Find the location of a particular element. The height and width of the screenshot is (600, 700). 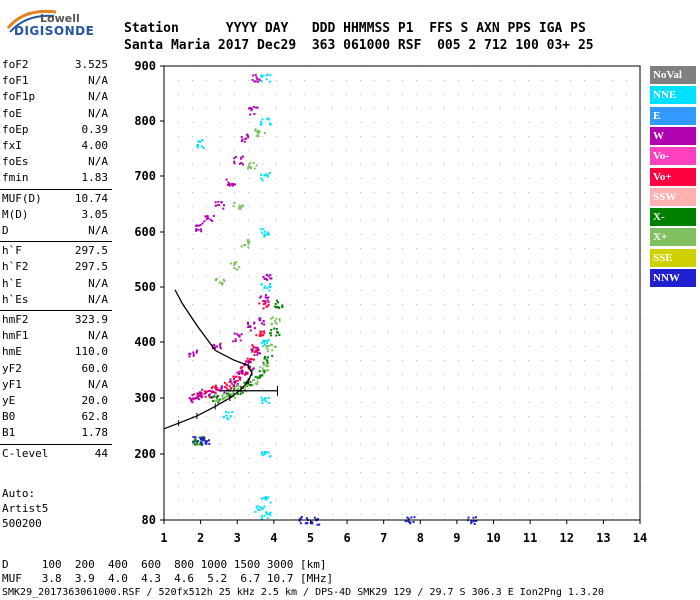

param-fof1p: foF1p N/A is located at coordinates (55, 97).